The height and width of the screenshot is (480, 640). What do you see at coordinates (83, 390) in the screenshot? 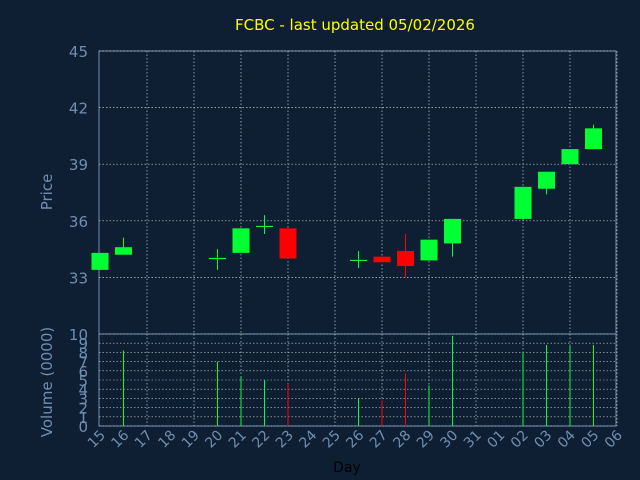
I see `volume-tick-label: 4` at bounding box center [83, 390].